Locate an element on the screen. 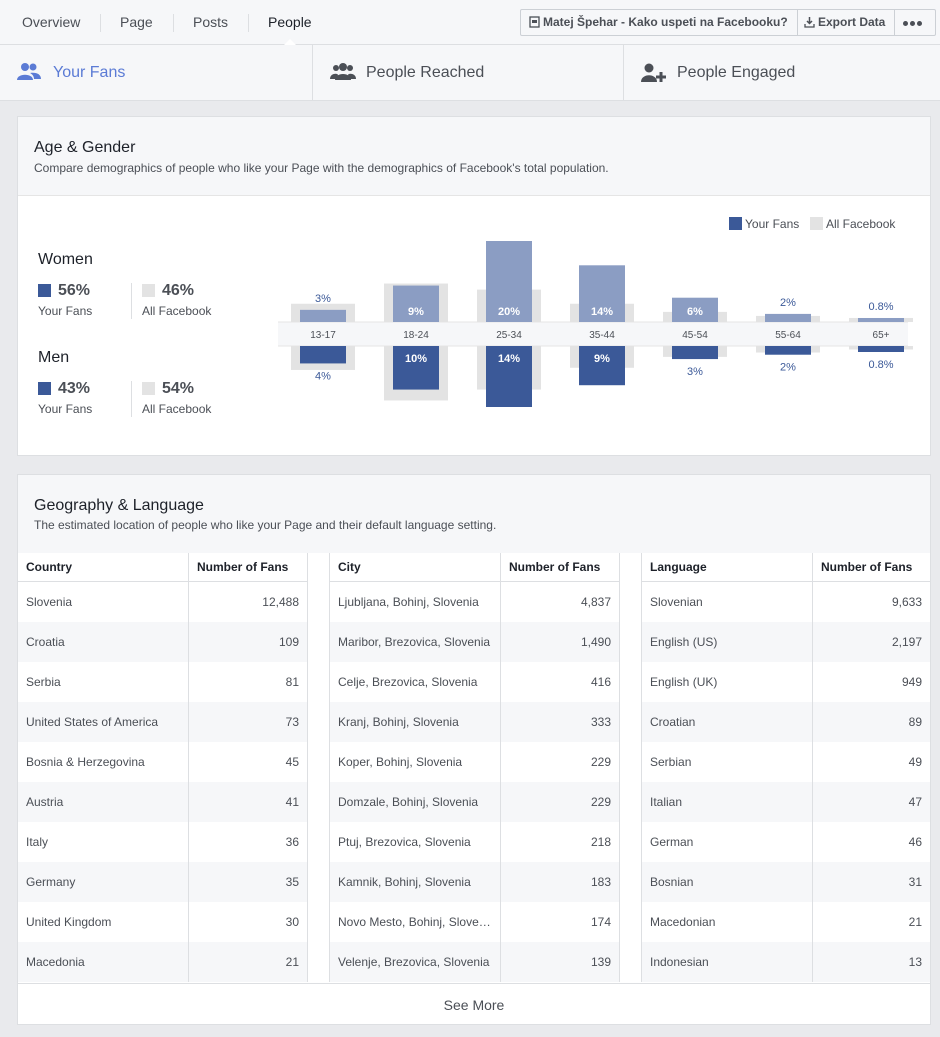 This screenshot has height=1037, width=940. subtab-label: People Reached is located at coordinates (425, 72).